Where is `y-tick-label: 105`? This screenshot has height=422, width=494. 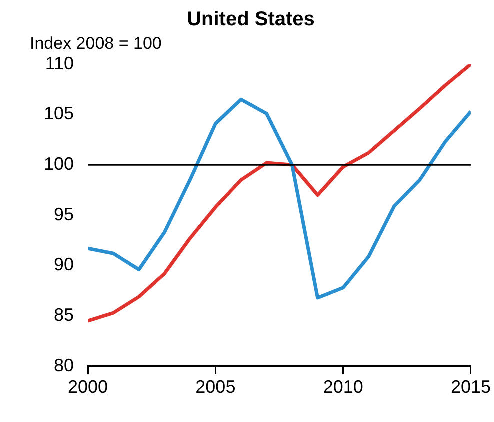 y-tick-label: 105 is located at coordinates (59, 114).